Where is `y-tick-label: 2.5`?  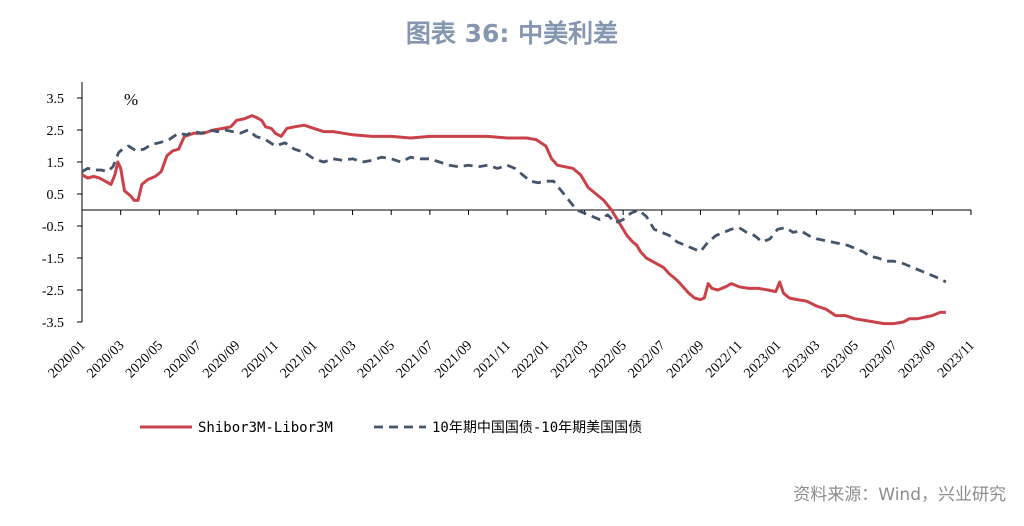
y-tick-label: 2.5 is located at coordinates (56, 131).